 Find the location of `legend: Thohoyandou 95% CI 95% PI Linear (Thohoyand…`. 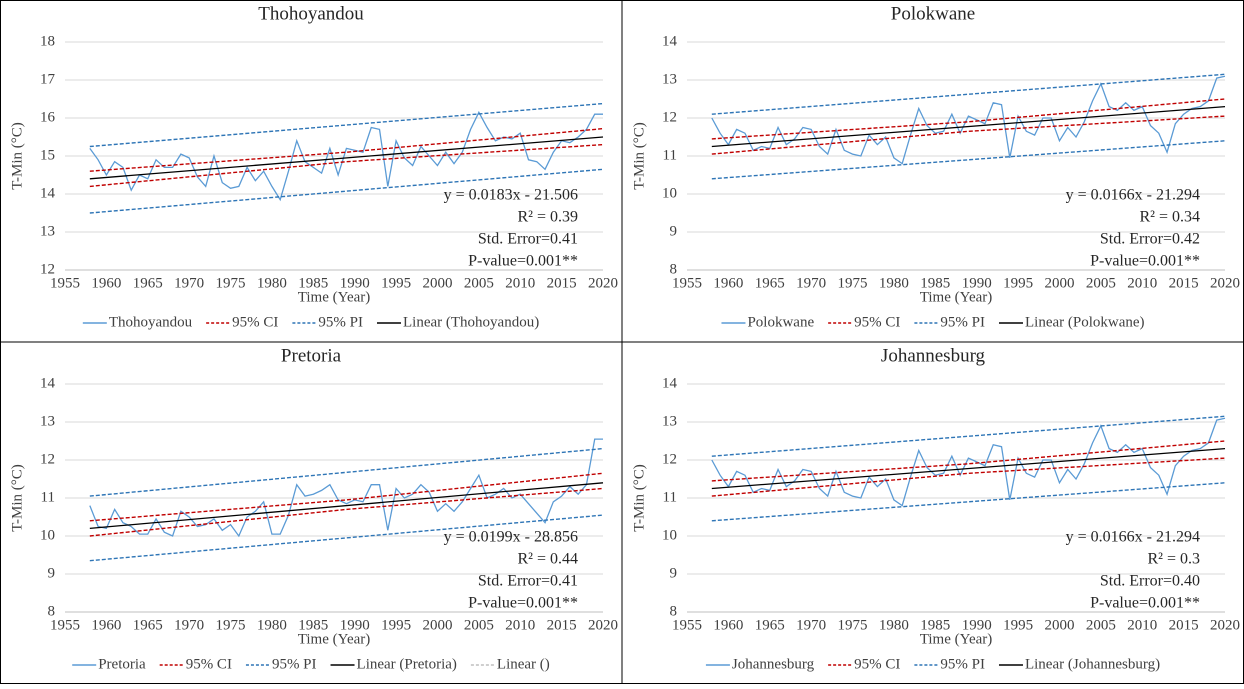

legend: Thohoyandou 95% CI 95% PI Linear (Thohoyand… is located at coordinates (310, 322).